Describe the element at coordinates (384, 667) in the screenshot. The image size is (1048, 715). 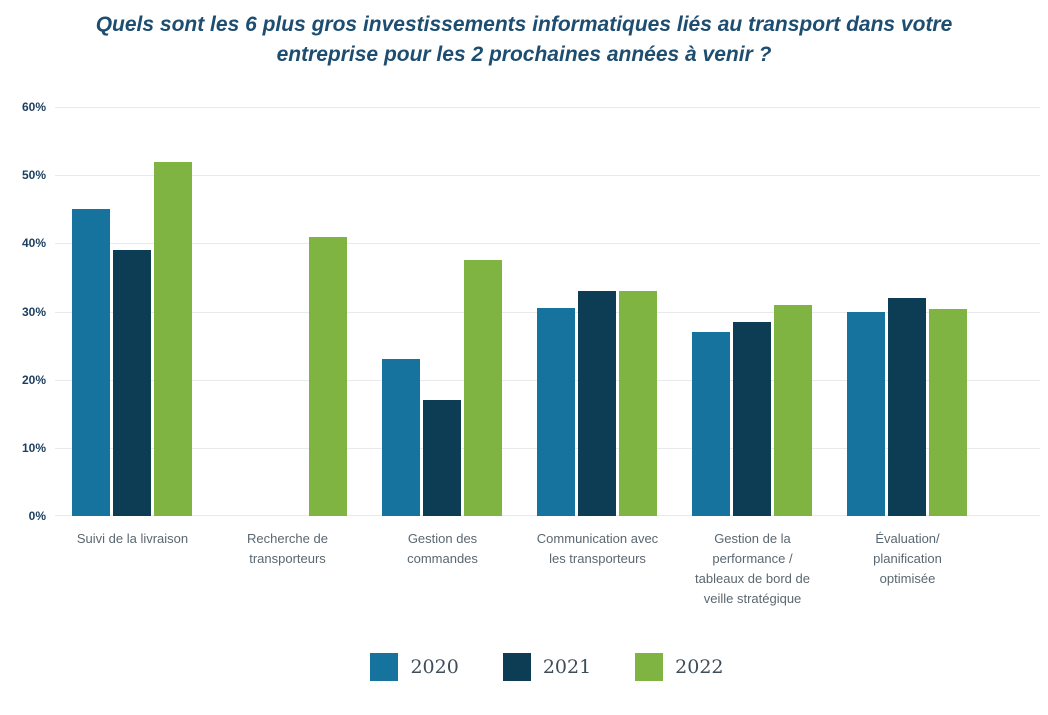
I see `legend-swatch-2020` at that location.